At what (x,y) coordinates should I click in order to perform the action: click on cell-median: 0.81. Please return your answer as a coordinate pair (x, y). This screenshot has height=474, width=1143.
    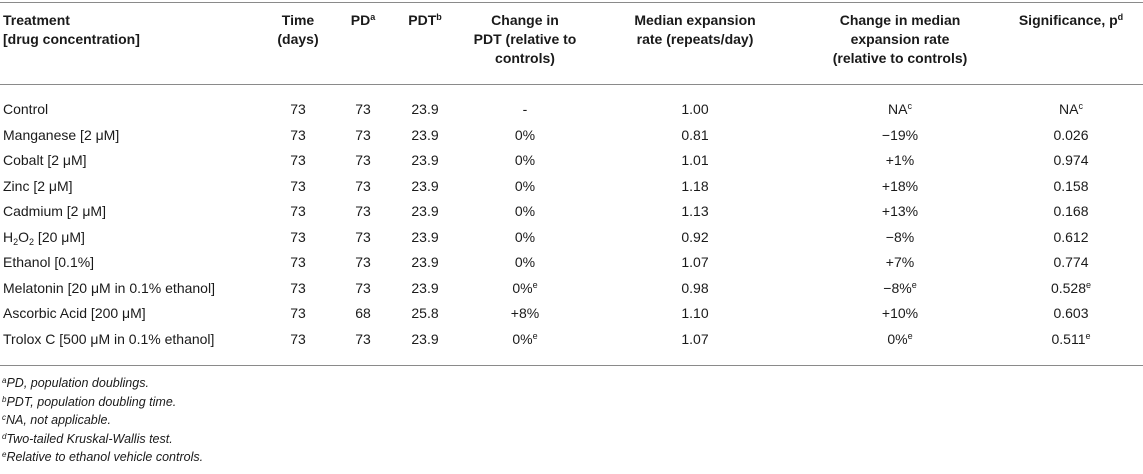
    Looking at the image, I should click on (695, 134).